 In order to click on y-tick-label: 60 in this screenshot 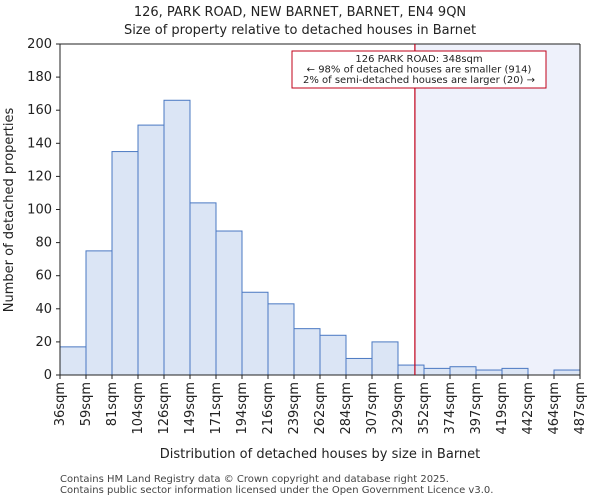, I will do `click(43, 276)`.